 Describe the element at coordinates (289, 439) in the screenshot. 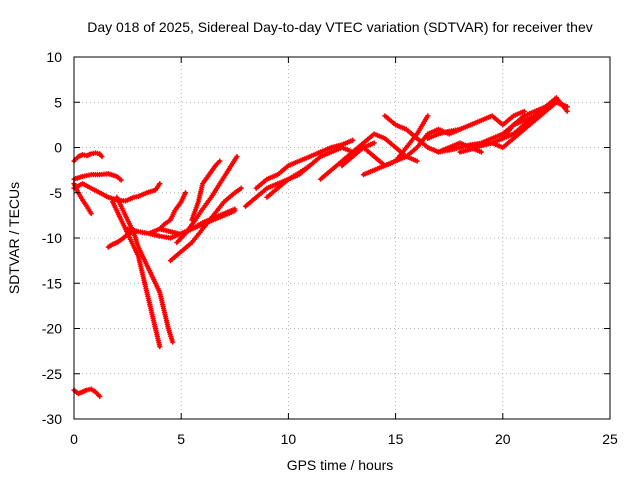

I see `x-tick-label: 10` at that location.